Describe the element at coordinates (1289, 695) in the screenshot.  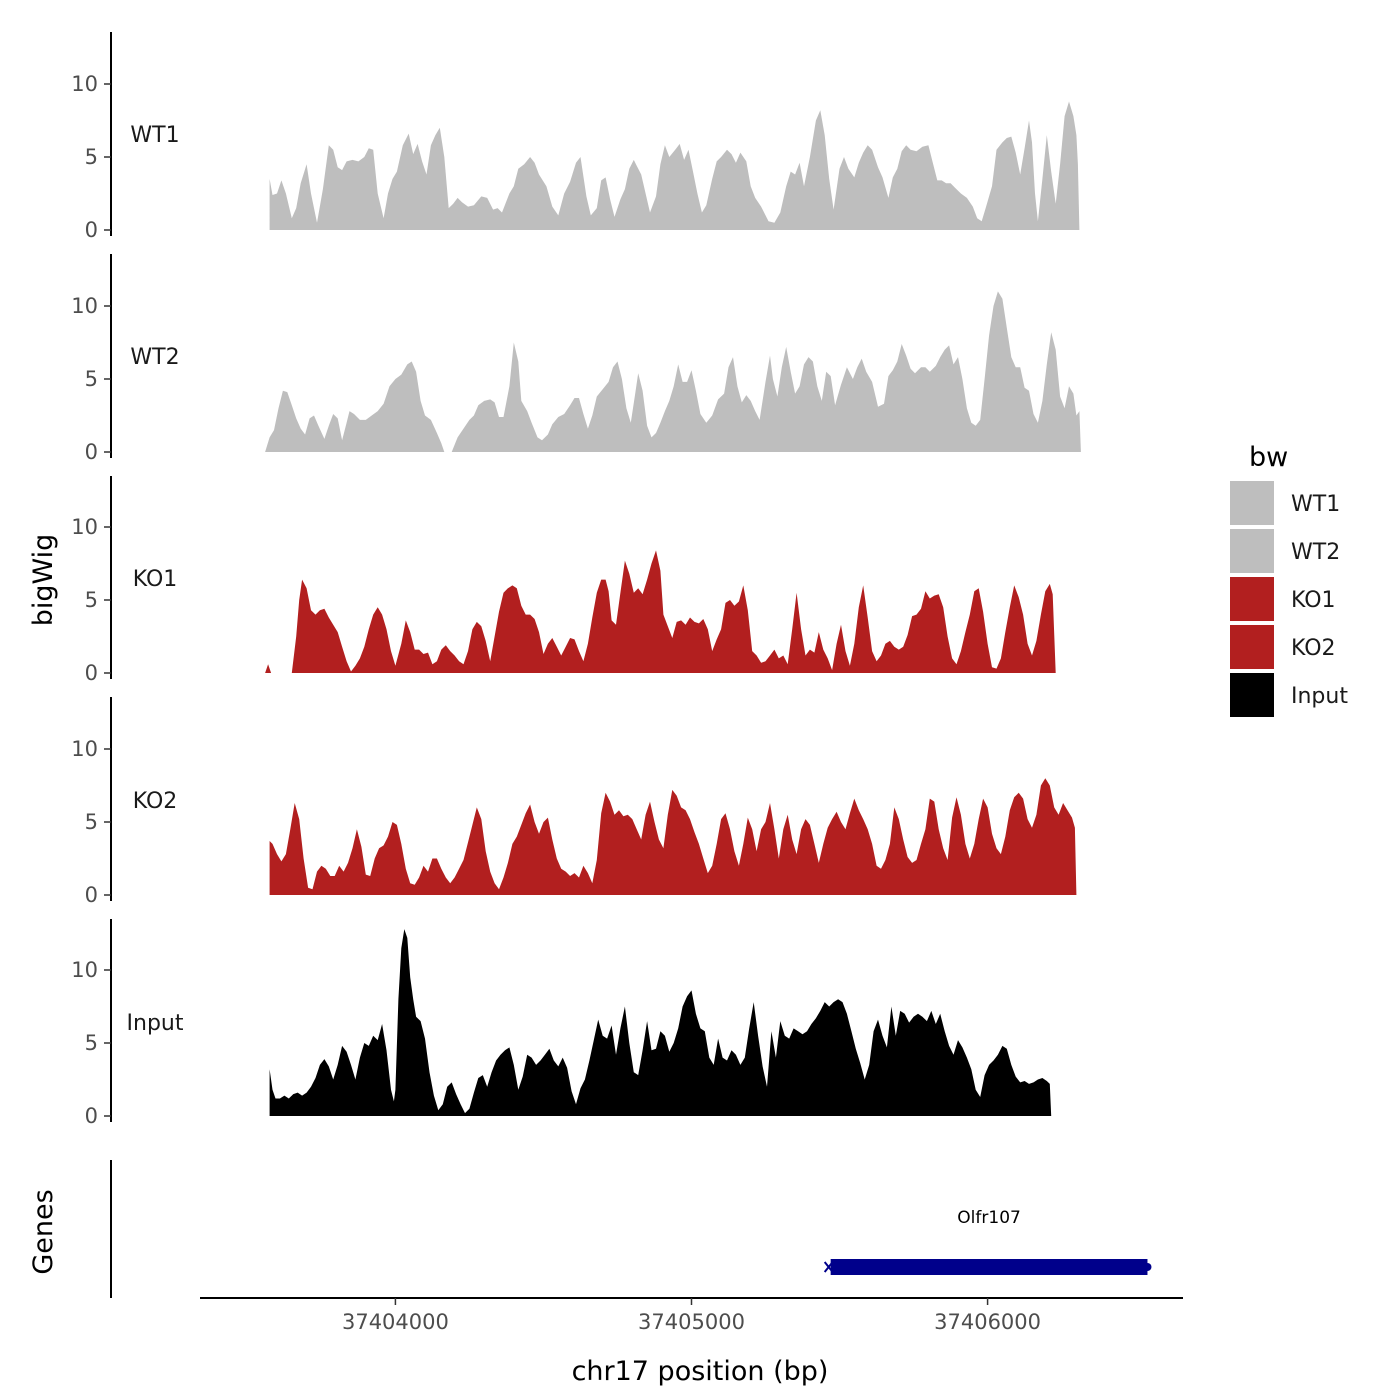
I see `legend-item-input: Input` at that location.